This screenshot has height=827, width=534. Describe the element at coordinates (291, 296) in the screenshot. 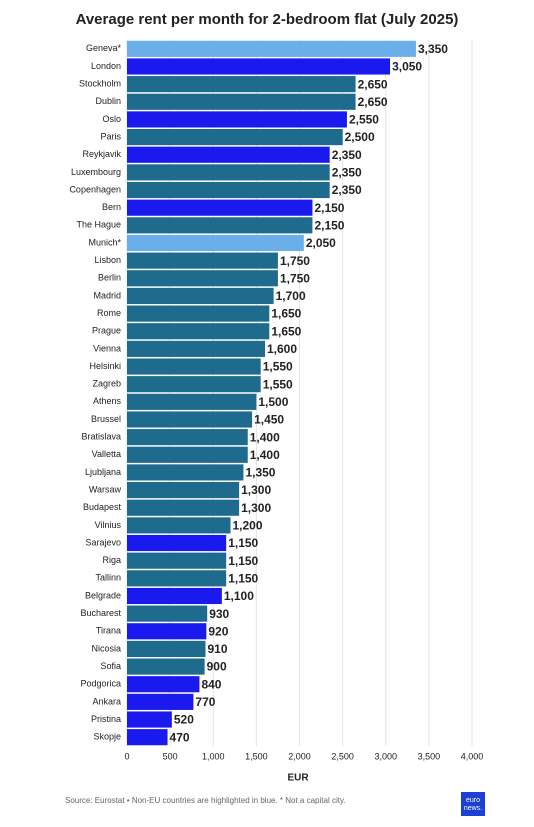

I see `value-label: 1,700` at that location.